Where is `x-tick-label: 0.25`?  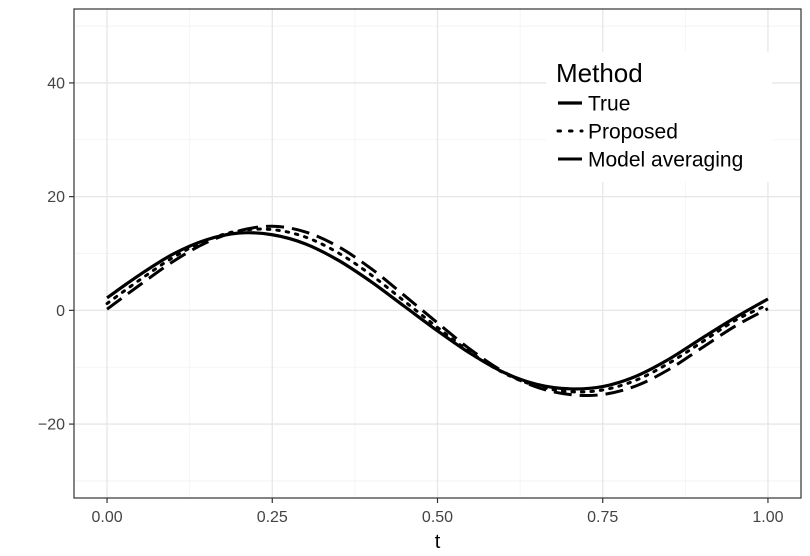
x-tick-label: 0.25 is located at coordinates (272, 517).